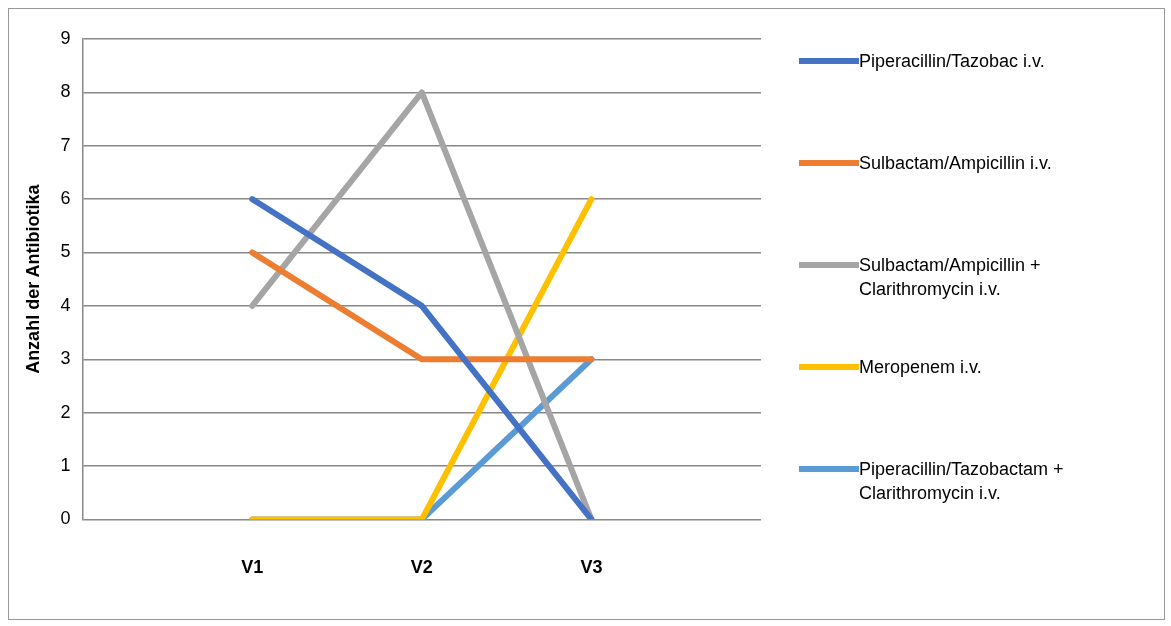 The image size is (1171, 626). Describe the element at coordinates (591, 567) in the screenshot. I see `x-tick-label: V3` at that location.